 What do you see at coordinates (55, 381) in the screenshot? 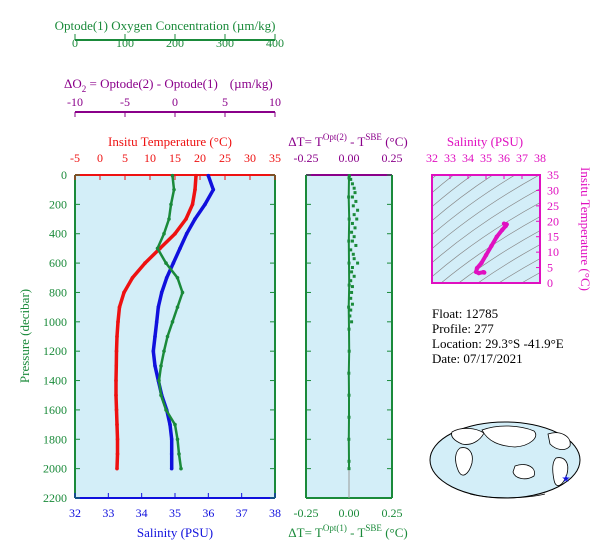
I see `pressure-tick-label: 1400` at bounding box center [55, 381].